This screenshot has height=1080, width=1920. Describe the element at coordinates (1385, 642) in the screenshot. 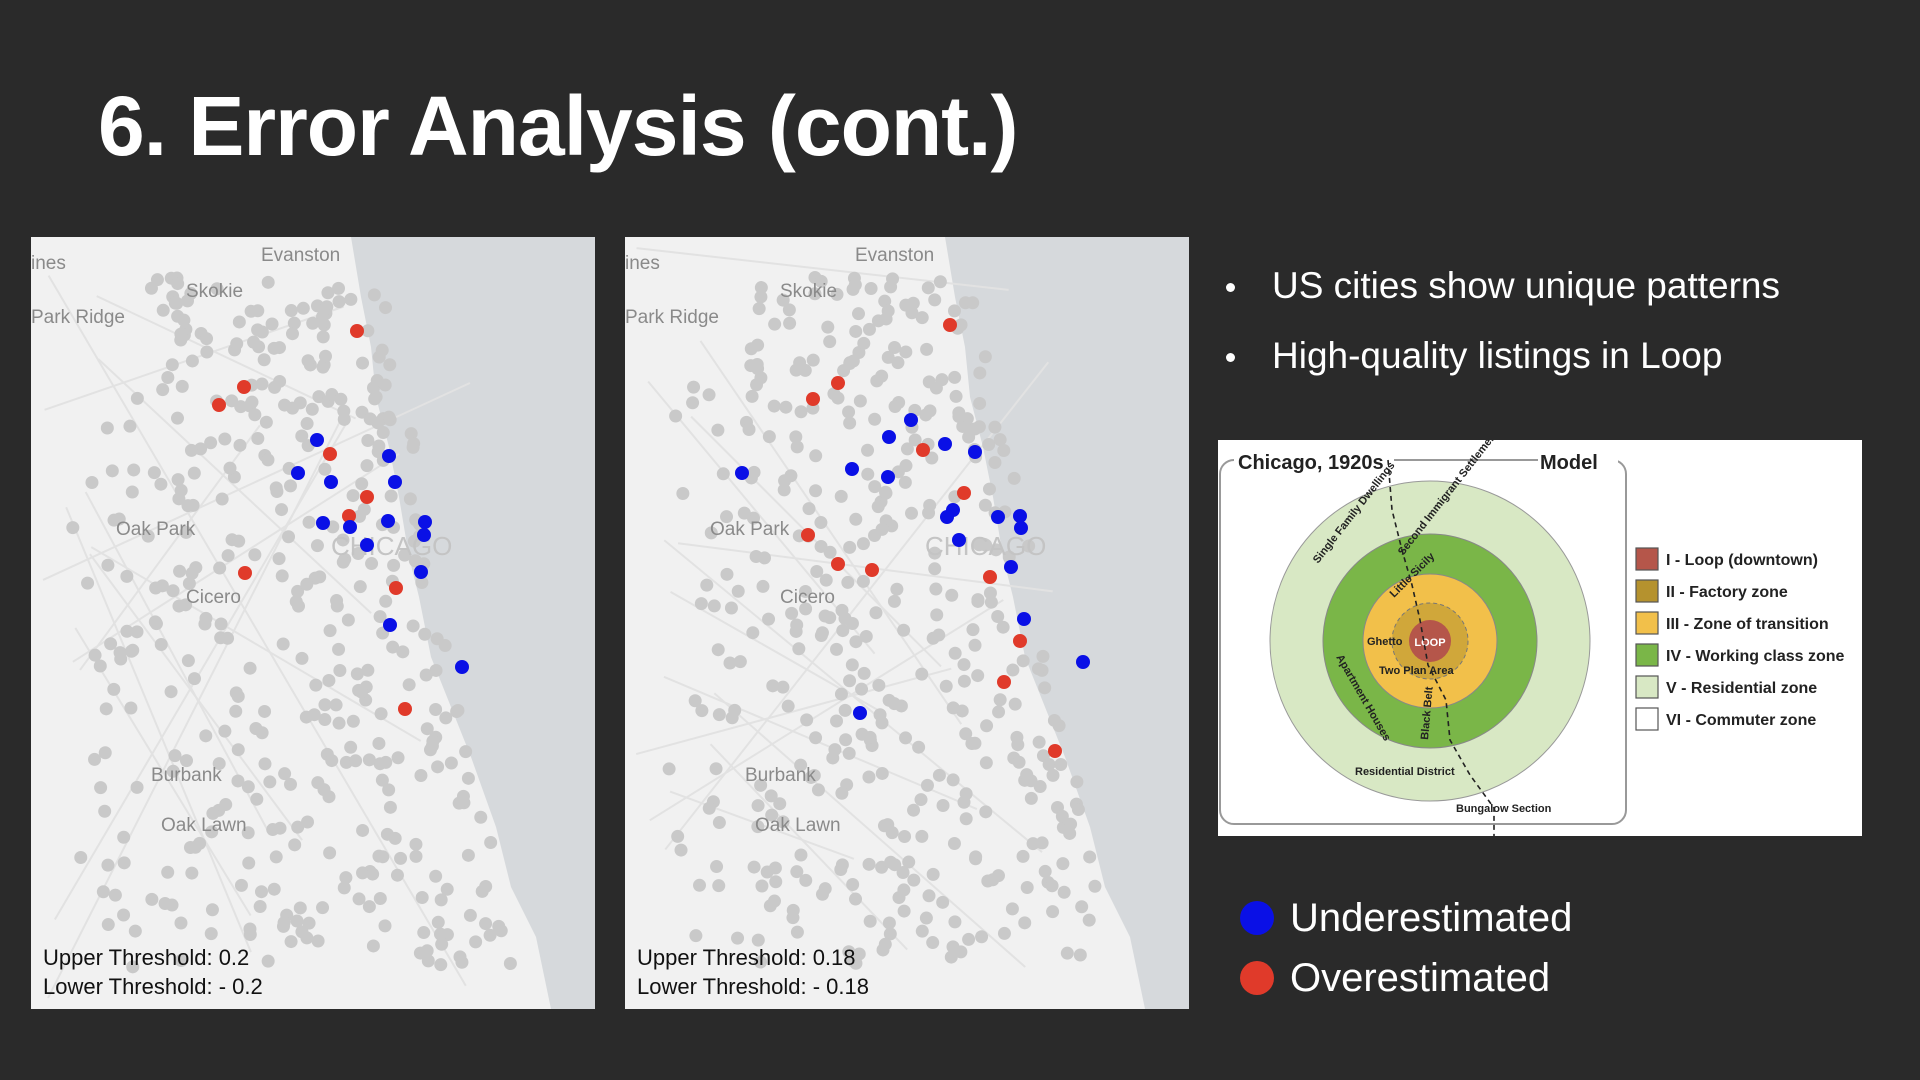

I see `ghetto-label: Ghetto` at that location.